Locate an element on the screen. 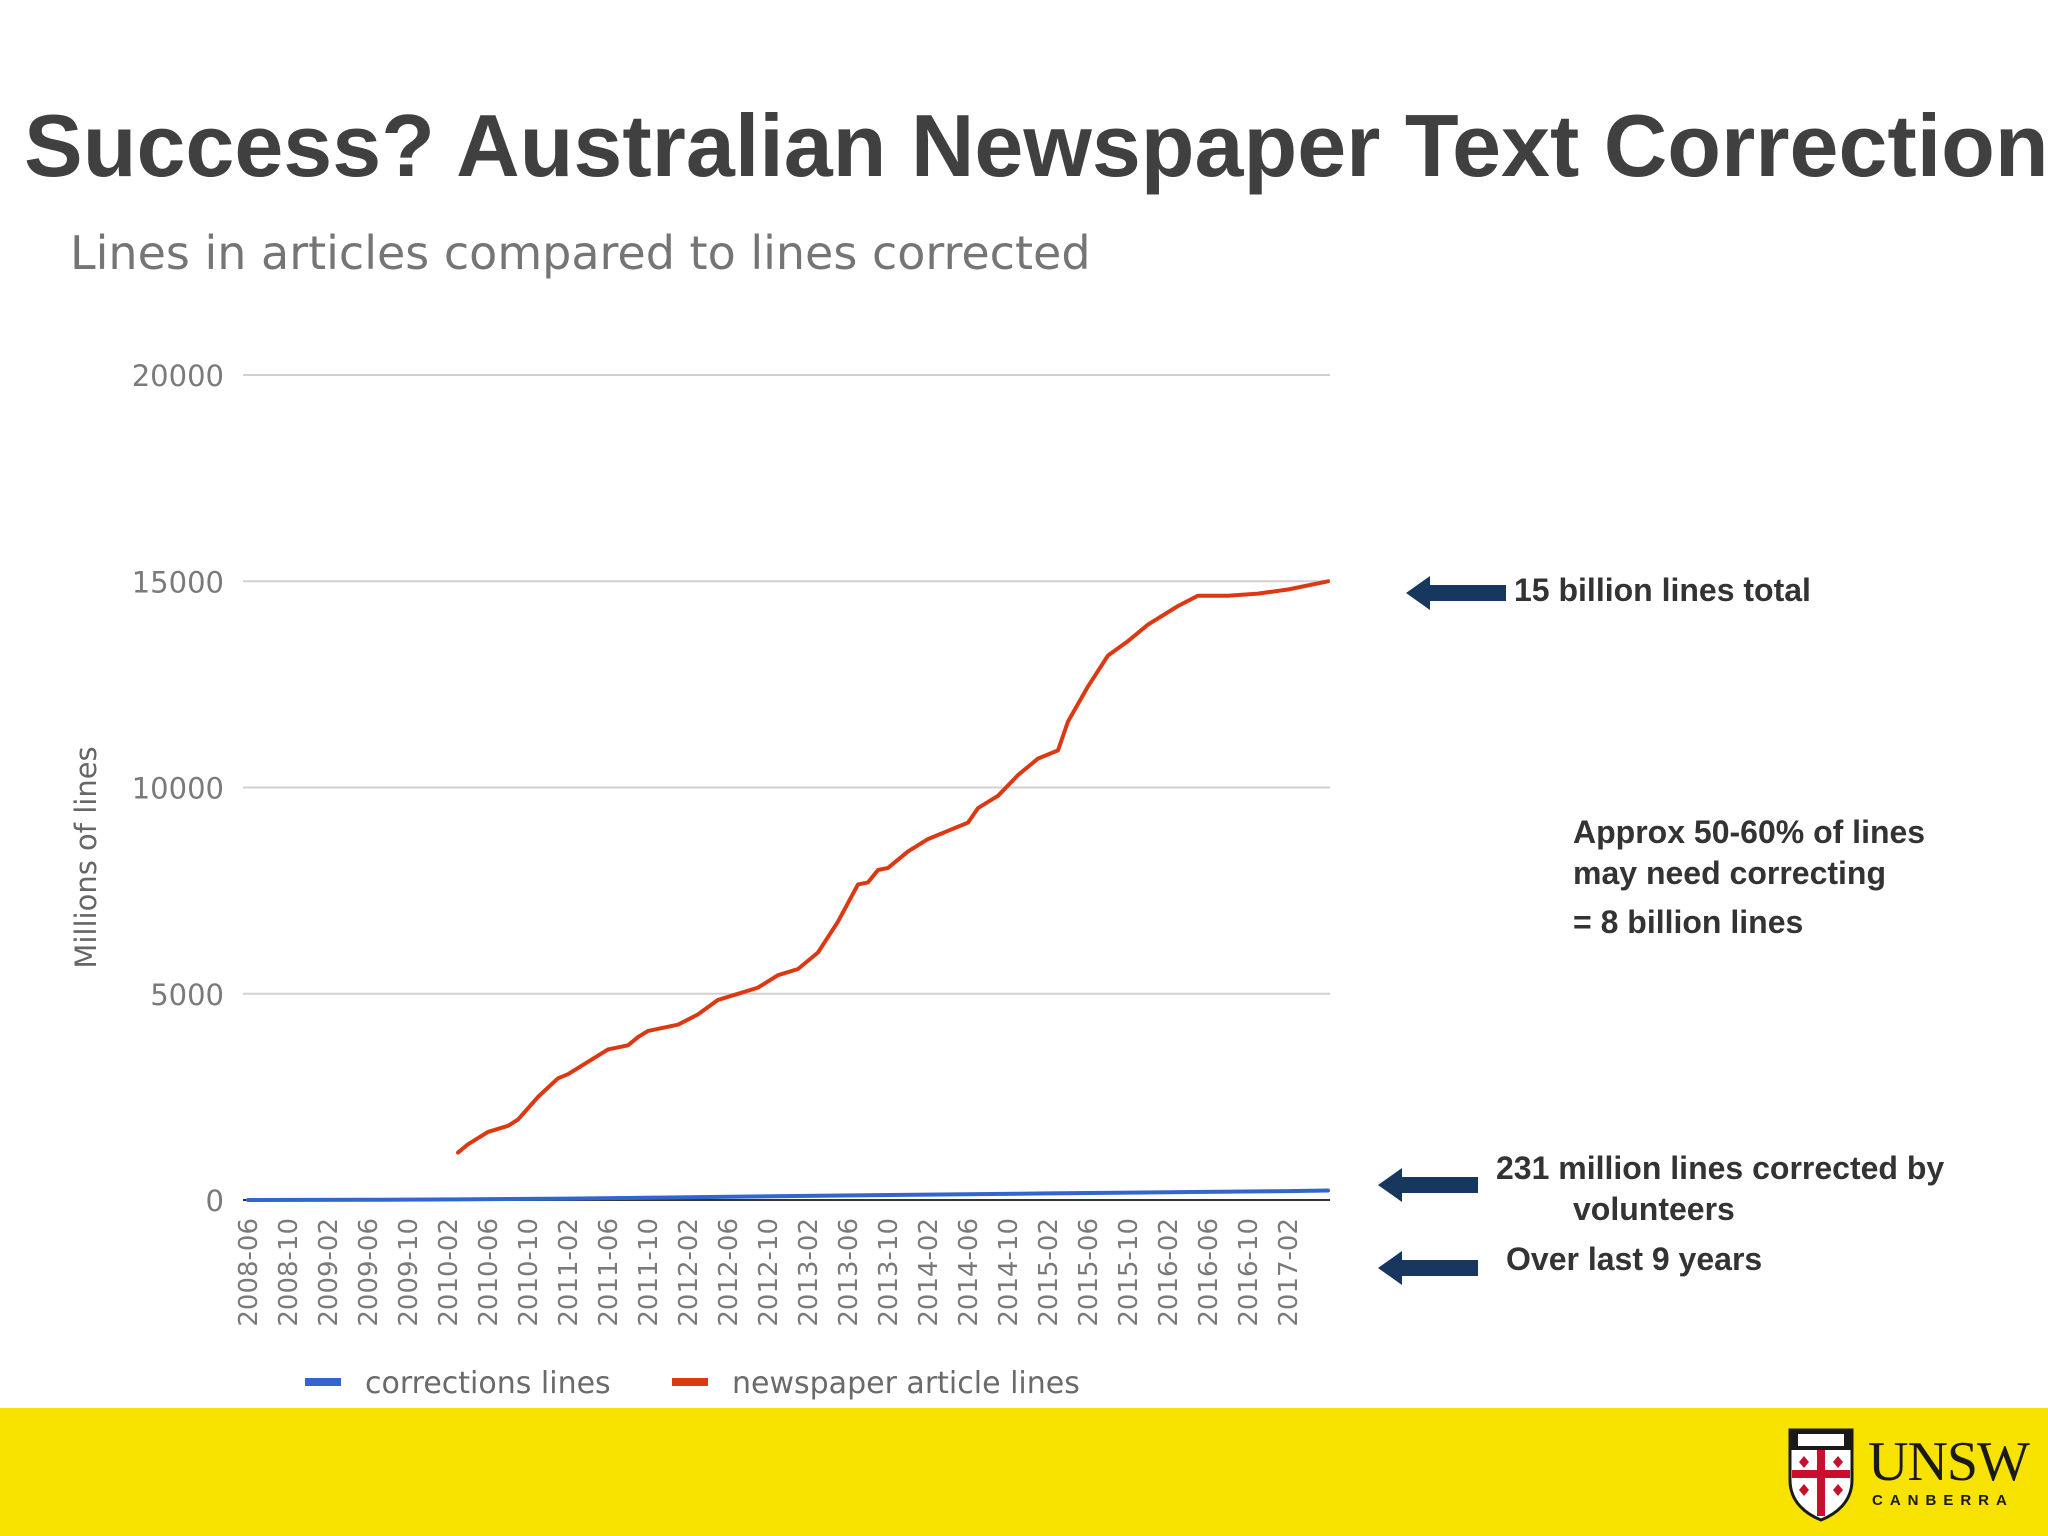  legend-label: newspaper article lines is located at coordinates (906, 1383).